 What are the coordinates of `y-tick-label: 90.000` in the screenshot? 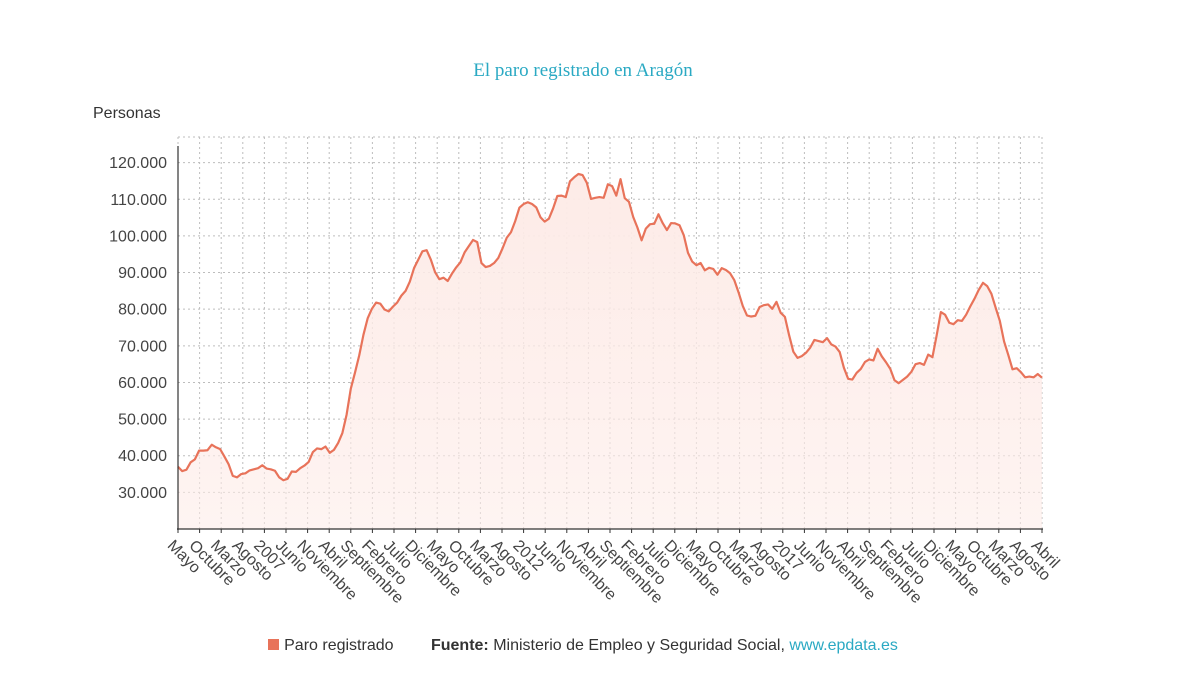 It's located at (142, 273).